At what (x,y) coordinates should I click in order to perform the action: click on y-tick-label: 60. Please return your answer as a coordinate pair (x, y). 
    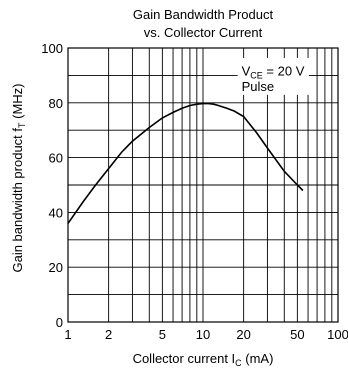
    Looking at the image, I should click on (56, 158).